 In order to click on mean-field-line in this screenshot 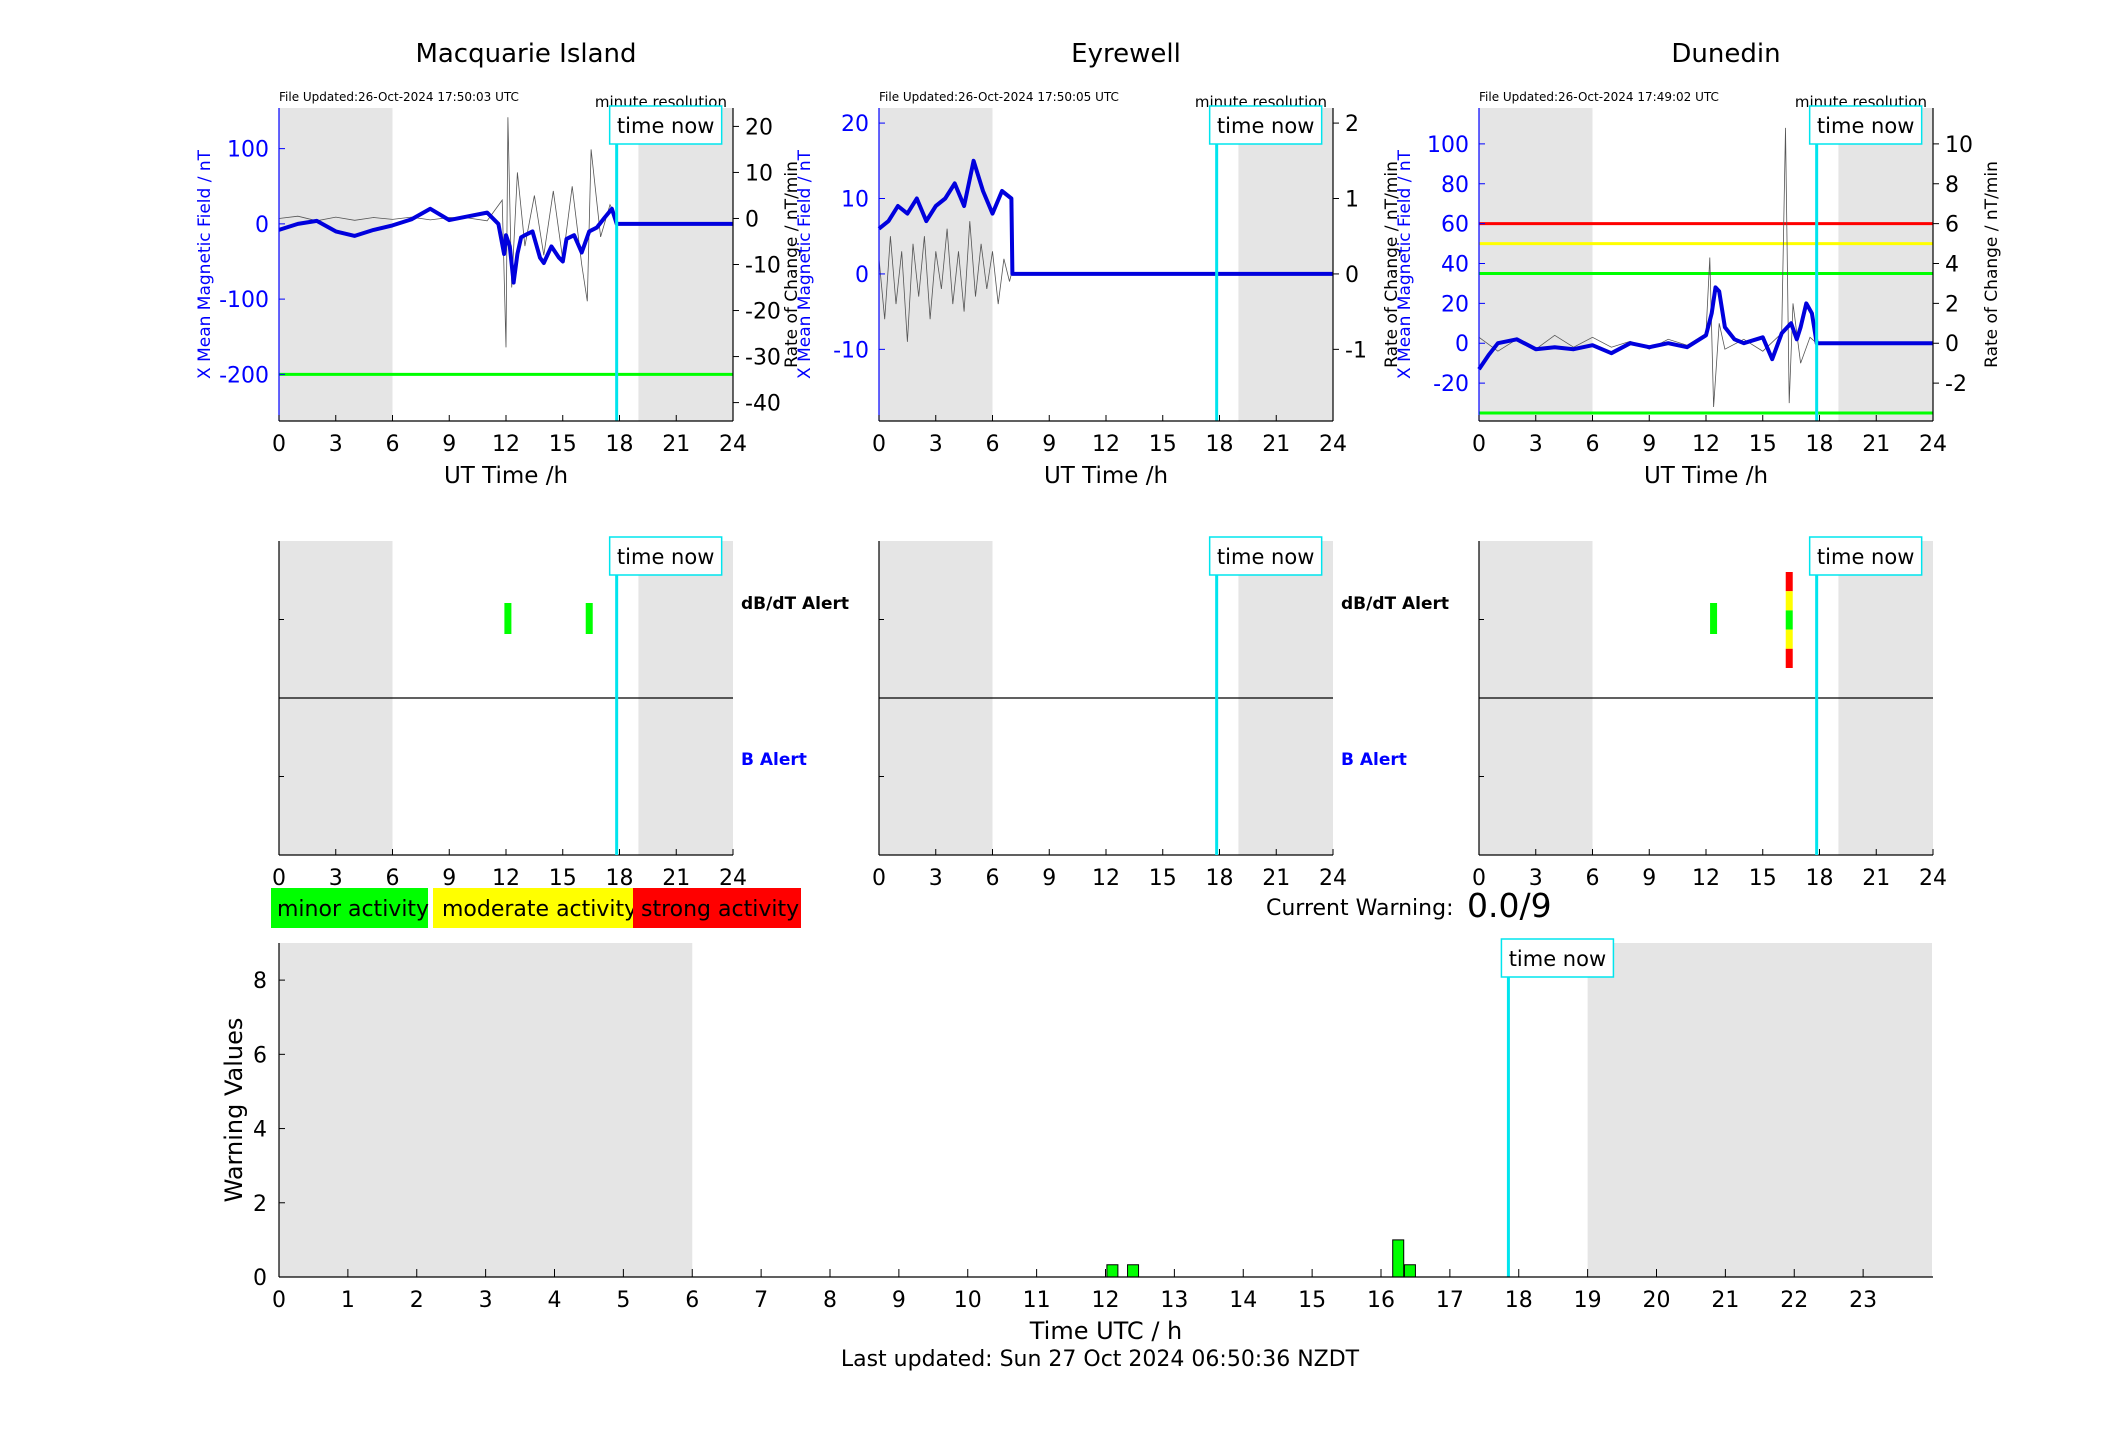, I will do `click(1705, 328)`.